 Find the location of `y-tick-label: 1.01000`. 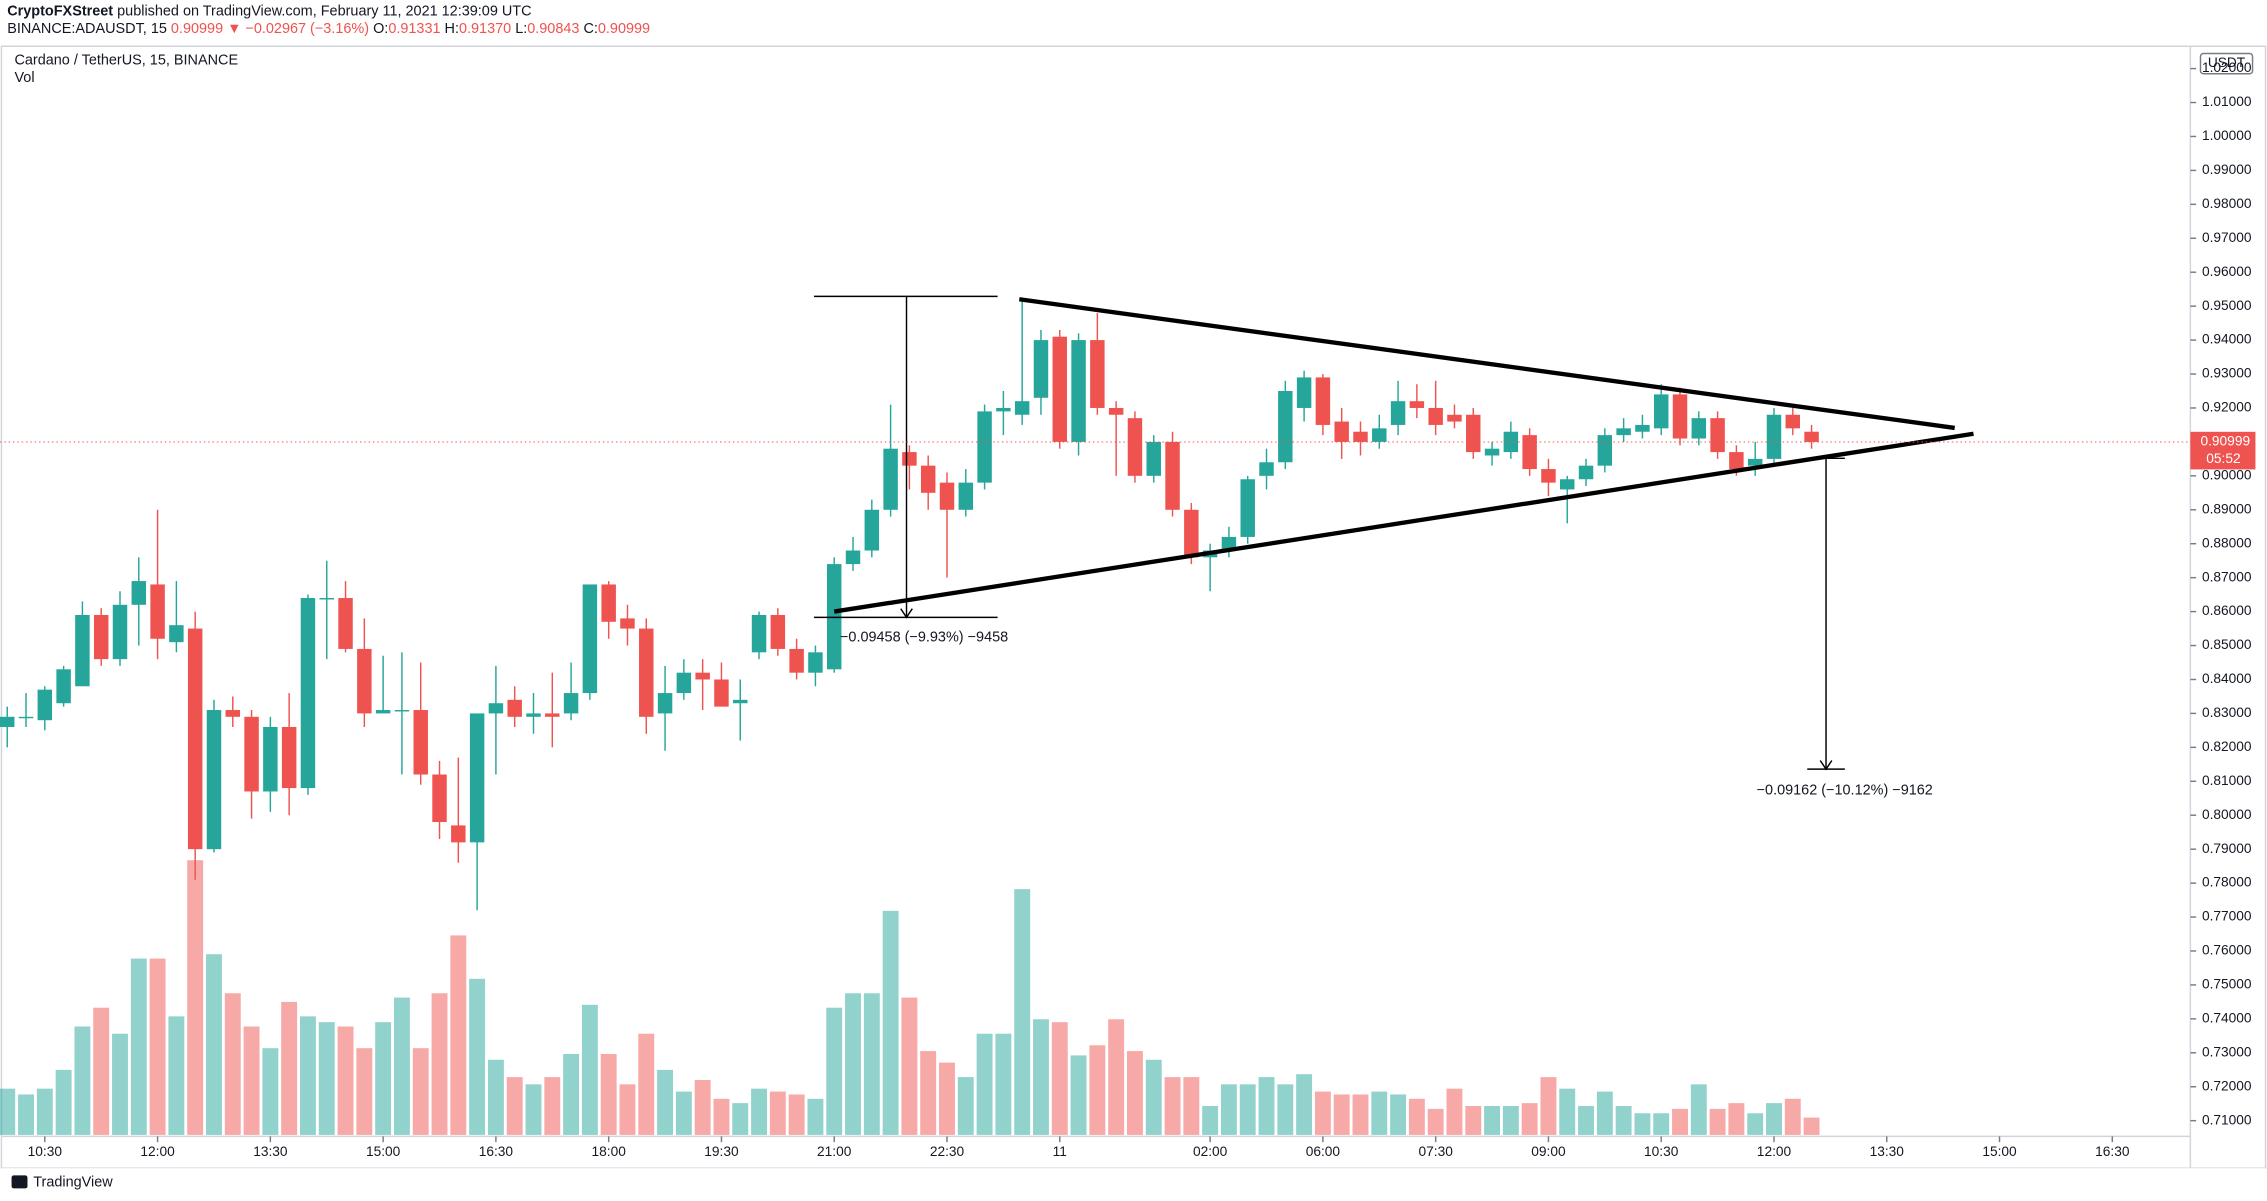

y-tick-label: 1.01000 is located at coordinates (2227, 101).